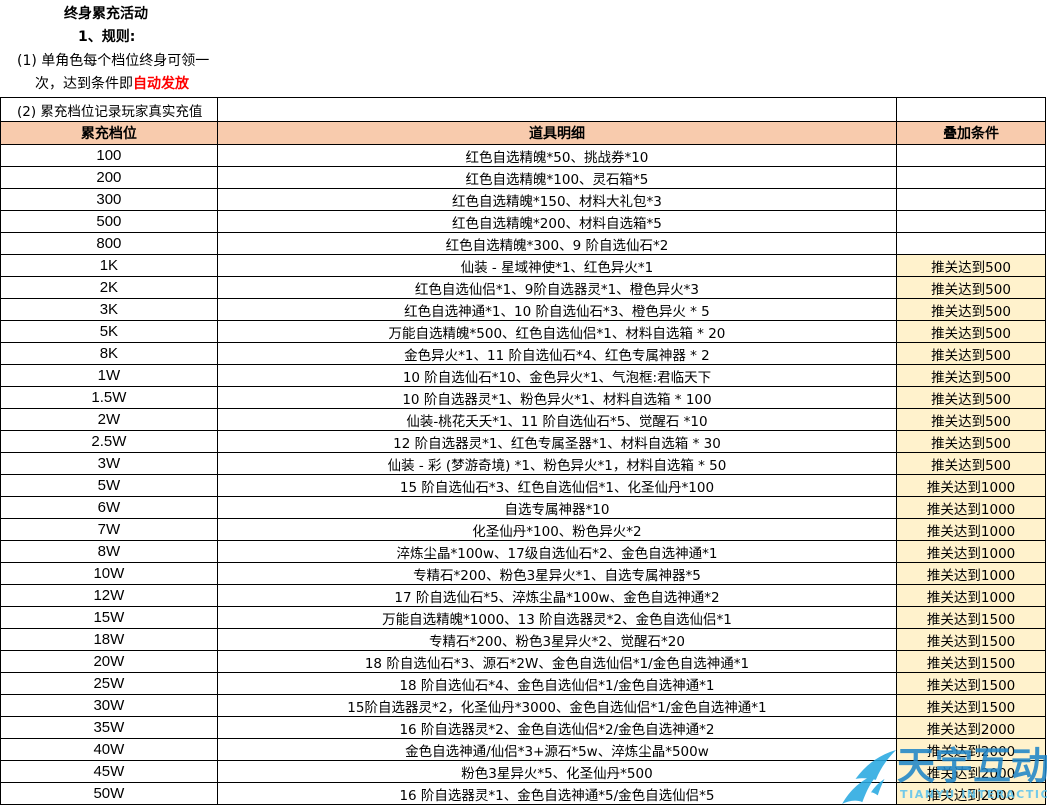  What do you see at coordinates (109, 486) in the screenshot?
I see `tier-cell: 5W` at bounding box center [109, 486].